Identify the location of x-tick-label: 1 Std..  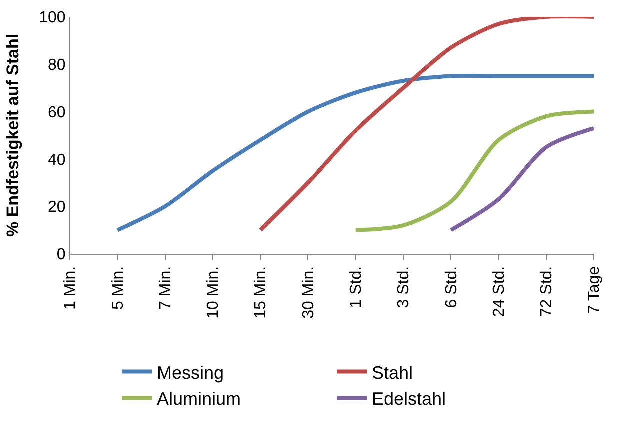
(357, 287).